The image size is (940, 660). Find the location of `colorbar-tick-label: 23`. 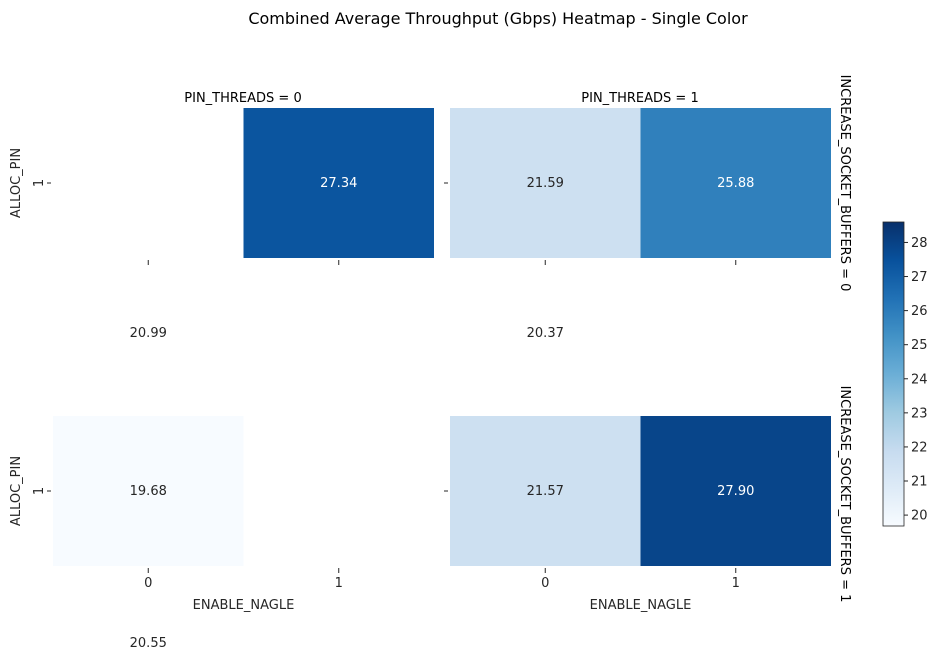

colorbar-tick-label: 23 is located at coordinates (919, 413).